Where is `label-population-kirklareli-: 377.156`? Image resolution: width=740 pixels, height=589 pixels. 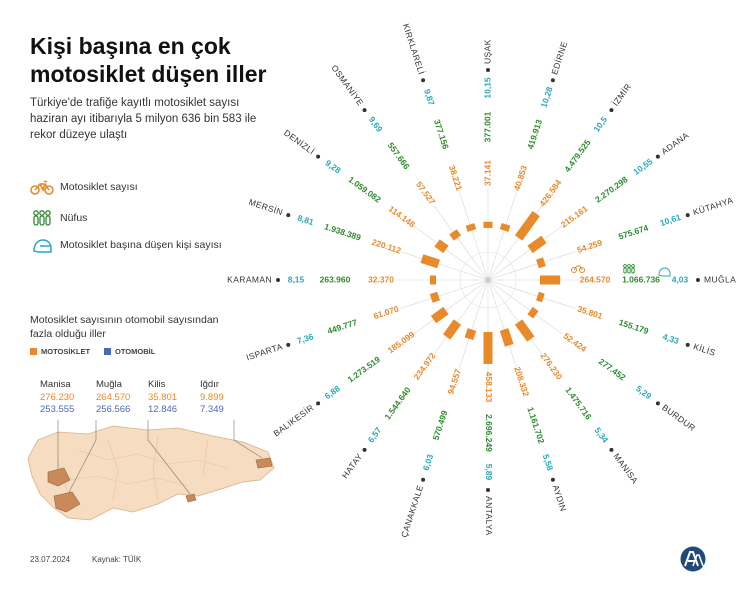
label-population-kirklareli-: 377.156 is located at coordinates (441, 134).